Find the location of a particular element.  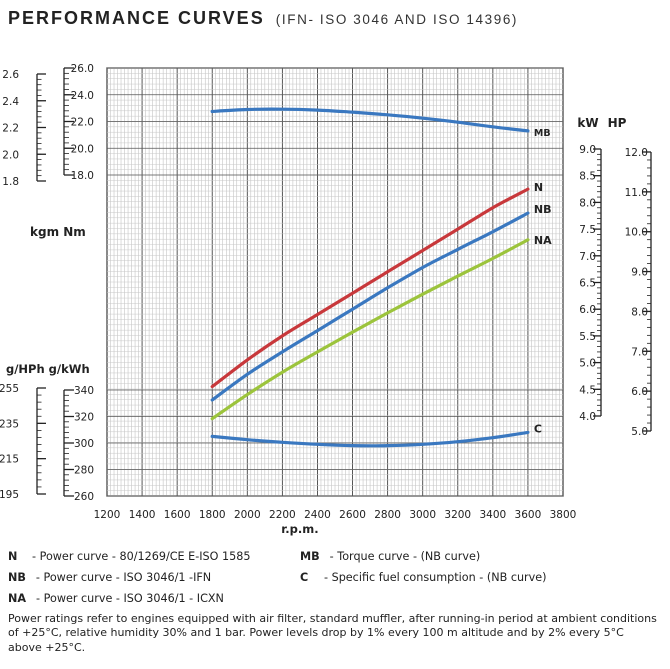

curve-na is located at coordinates (370, 329).